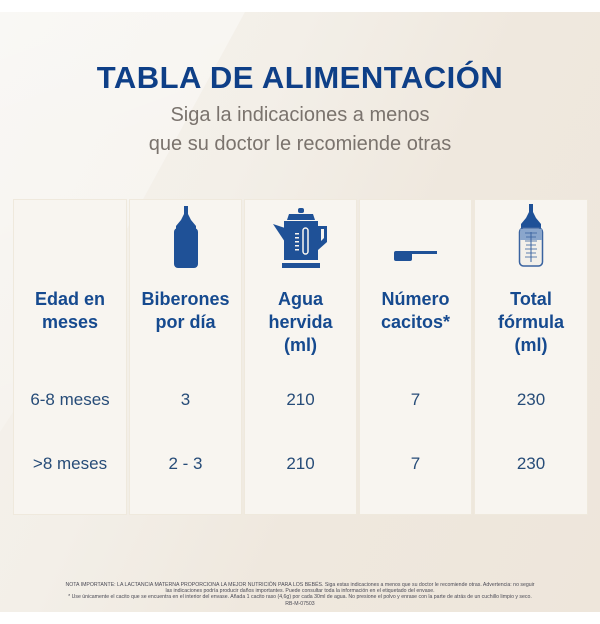  What do you see at coordinates (185, 310) in the screenshot?
I see `column-header-bottles: Biberones por día` at bounding box center [185, 310].